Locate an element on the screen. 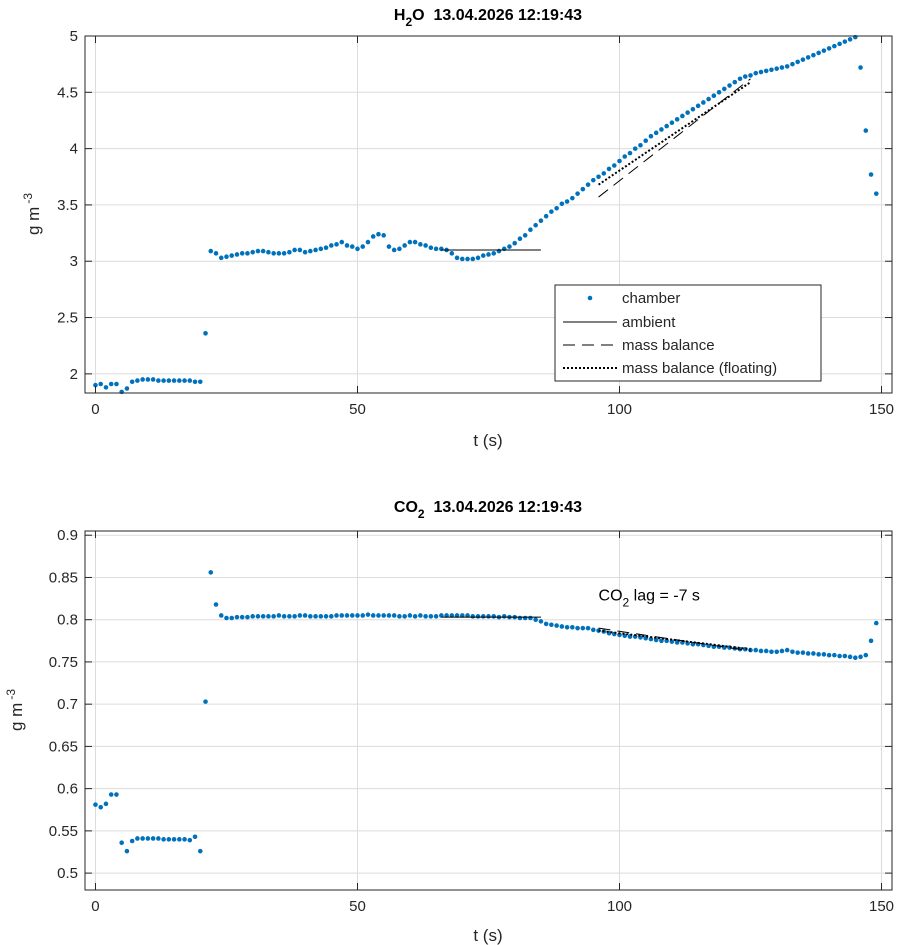  h2o-xtick-label: 150 is located at coordinates (881, 409).